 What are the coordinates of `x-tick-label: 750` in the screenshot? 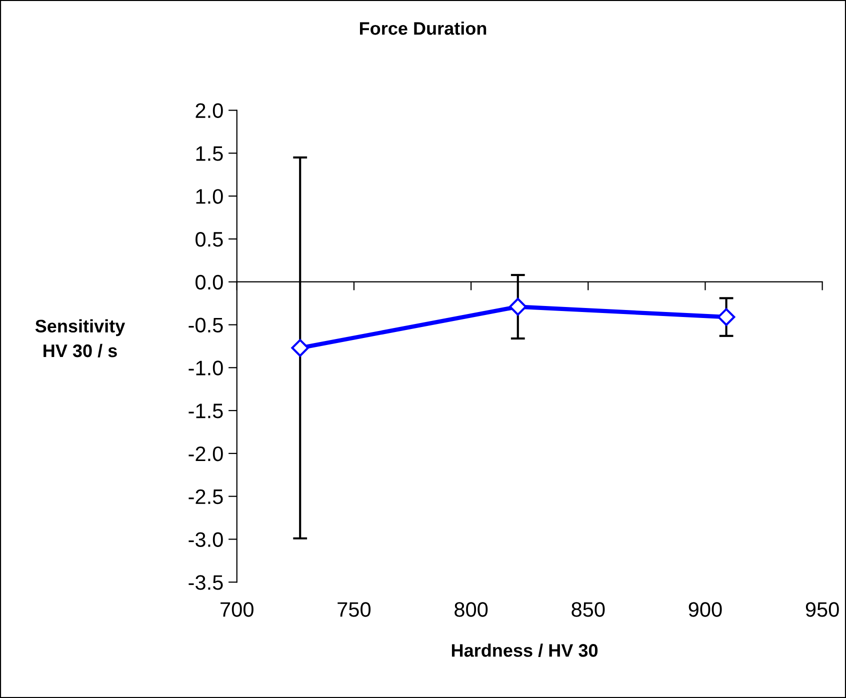 It's located at (354, 609).